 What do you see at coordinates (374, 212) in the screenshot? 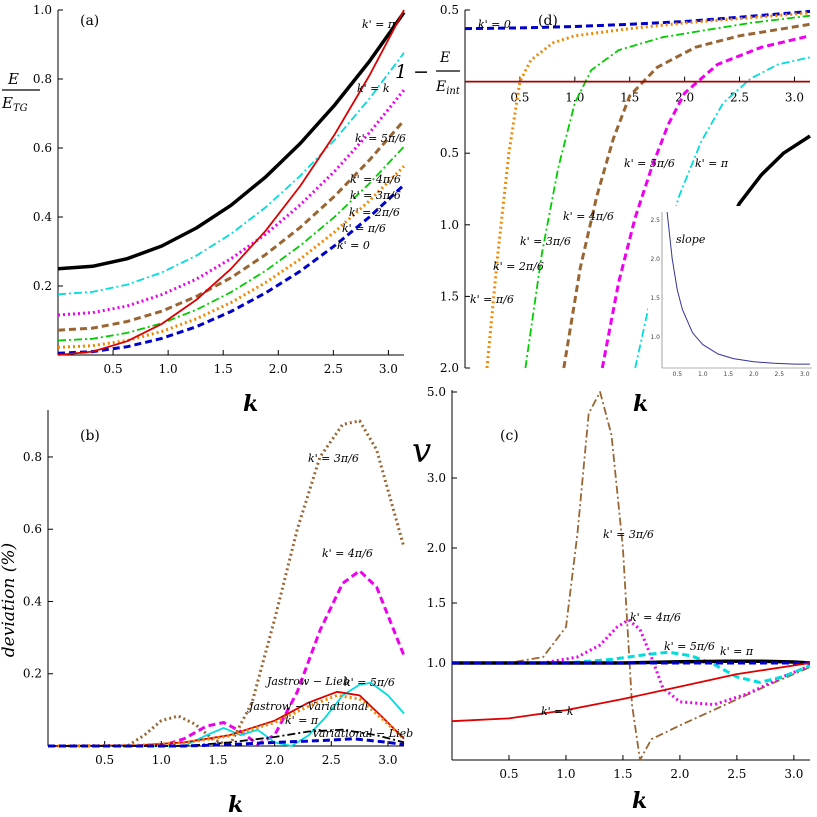
I see `series-label: k' = 2π/6` at bounding box center [374, 212].